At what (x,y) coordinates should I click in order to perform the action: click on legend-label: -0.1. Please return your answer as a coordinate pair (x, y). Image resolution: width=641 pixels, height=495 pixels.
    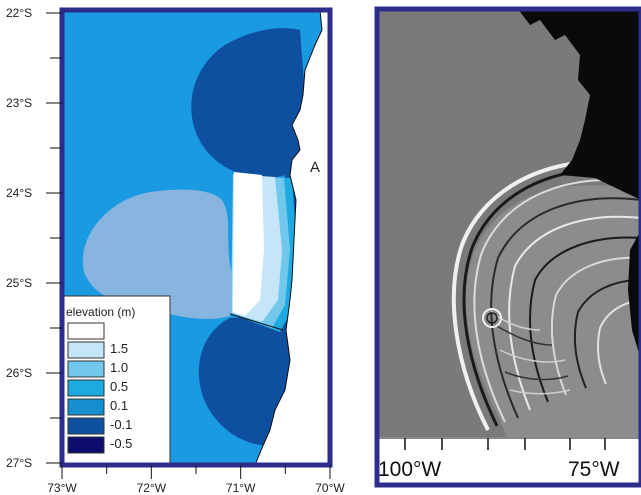
    Looking at the image, I should click on (121, 424).